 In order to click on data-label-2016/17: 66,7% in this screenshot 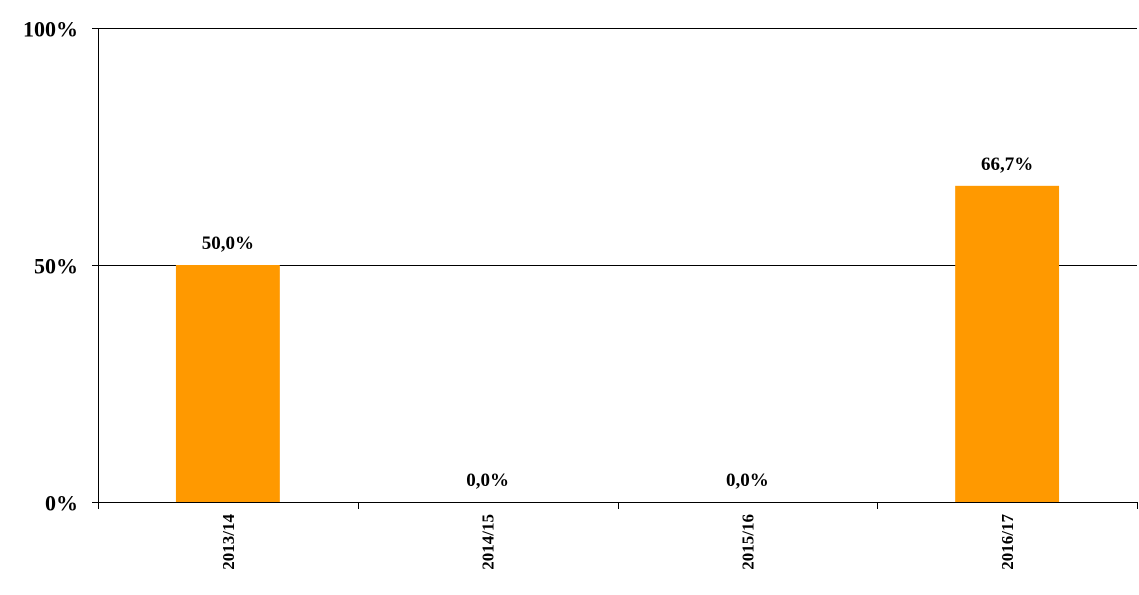, I will do `click(1007, 164)`.